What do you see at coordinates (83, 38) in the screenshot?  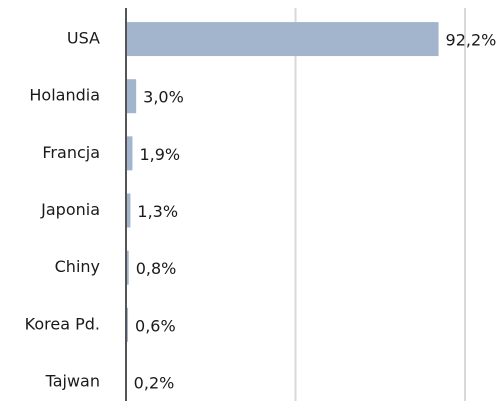 I see `y-tick-label: USA` at bounding box center [83, 38].